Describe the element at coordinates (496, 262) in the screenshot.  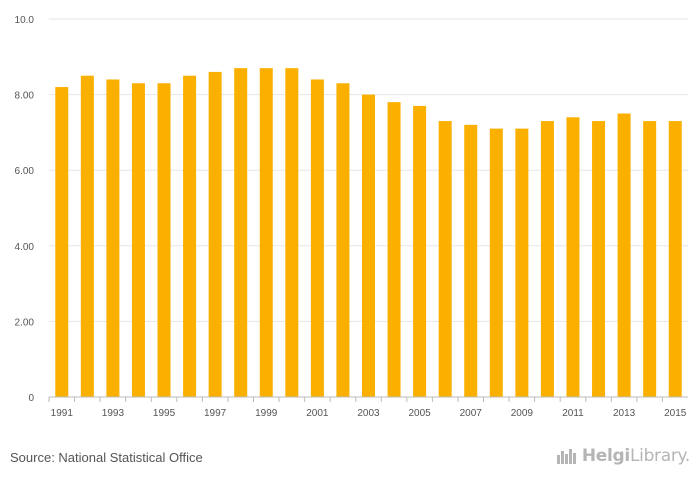
I see `bar-2008` at that location.